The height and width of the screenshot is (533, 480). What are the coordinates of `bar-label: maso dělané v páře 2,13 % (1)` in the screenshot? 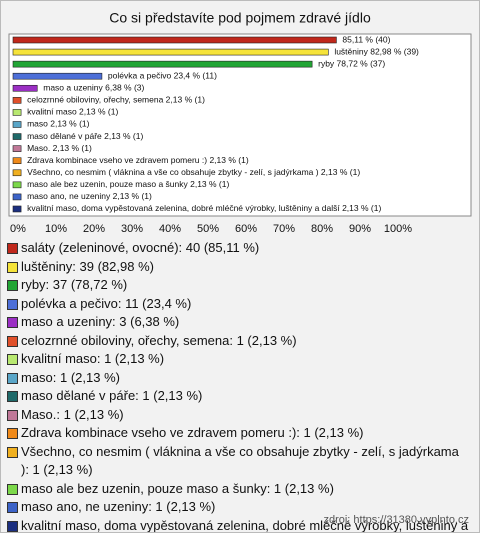 It's located at (85, 136).